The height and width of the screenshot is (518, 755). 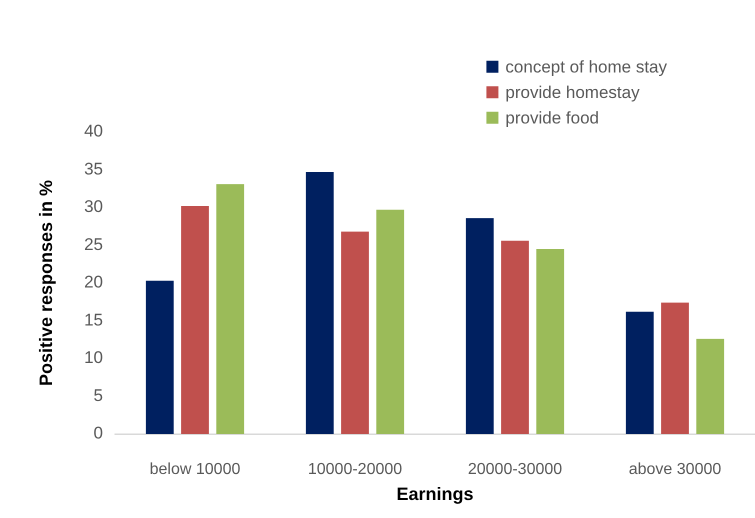 What do you see at coordinates (93, 131) in the screenshot?
I see `y-tick-label: 40` at bounding box center [93, 131].